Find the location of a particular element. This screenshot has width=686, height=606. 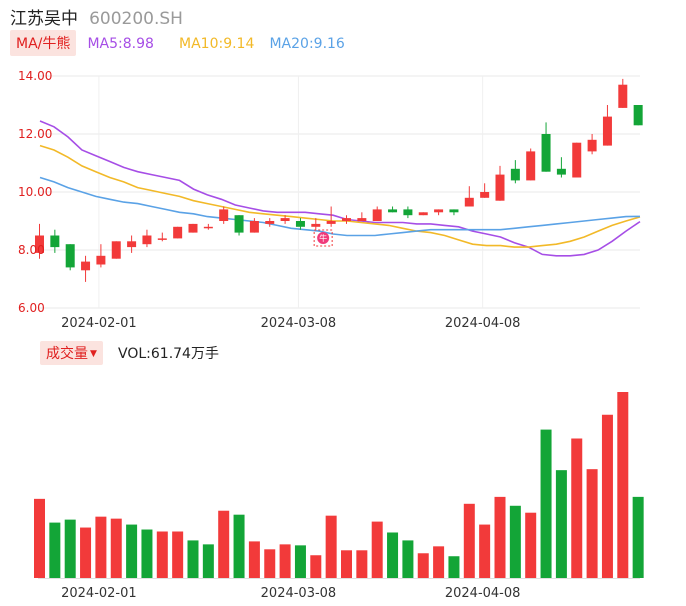

stock-header: 江苏吴中 600200.SH is located at coordinates (96, 16).